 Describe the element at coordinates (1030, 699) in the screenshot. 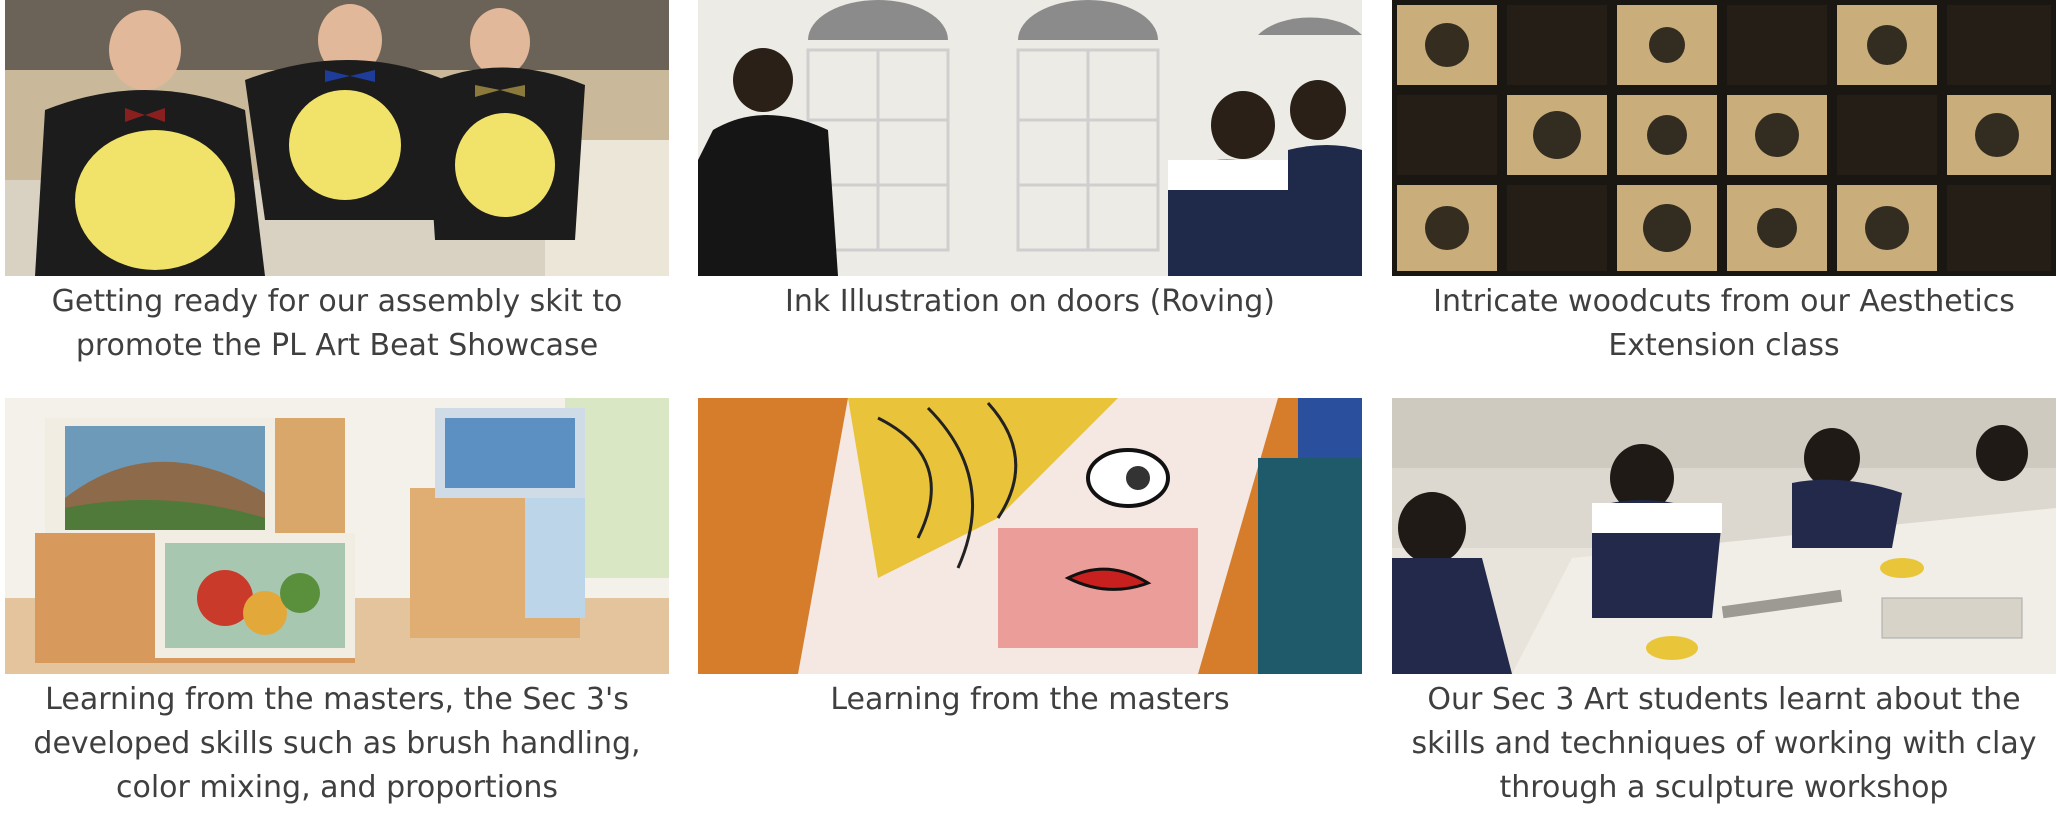

I see `gallery-caption: Learning from the masters` at that location.